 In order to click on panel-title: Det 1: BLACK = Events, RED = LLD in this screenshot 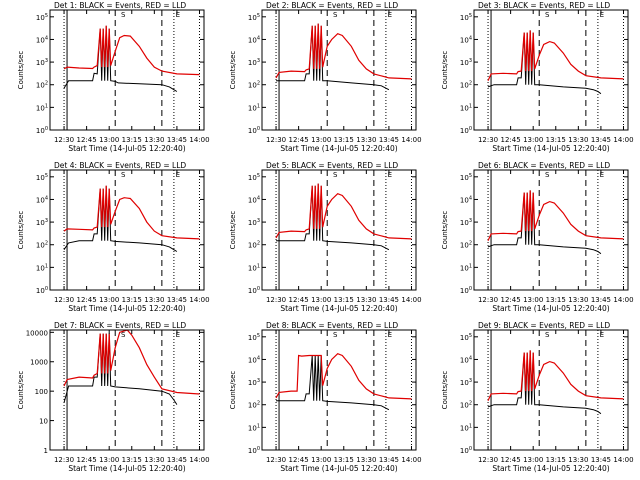, I will do `click(120, 5)`.